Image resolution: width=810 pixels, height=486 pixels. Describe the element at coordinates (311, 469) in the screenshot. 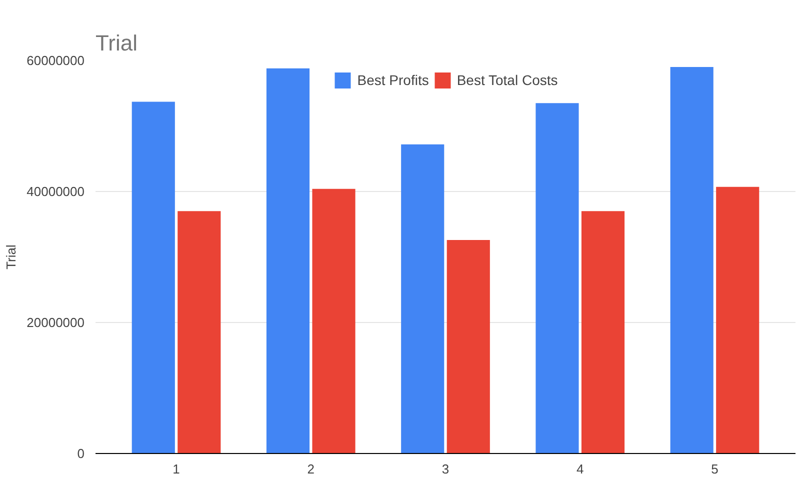

I see `x-tick-label: 2` at that location.